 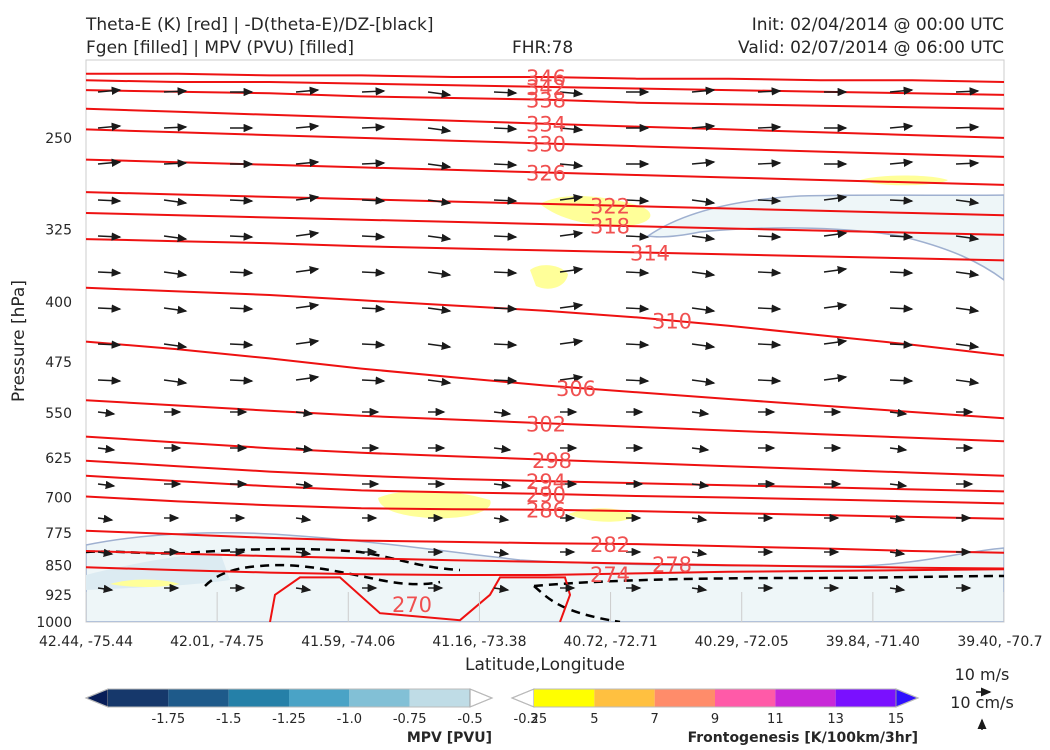 What do you see at coordinates (715, 707) in the screenshot?
I see `fgen-colorbar: 3 5 7 9 11 13 15` at bounding box center [715, 707].